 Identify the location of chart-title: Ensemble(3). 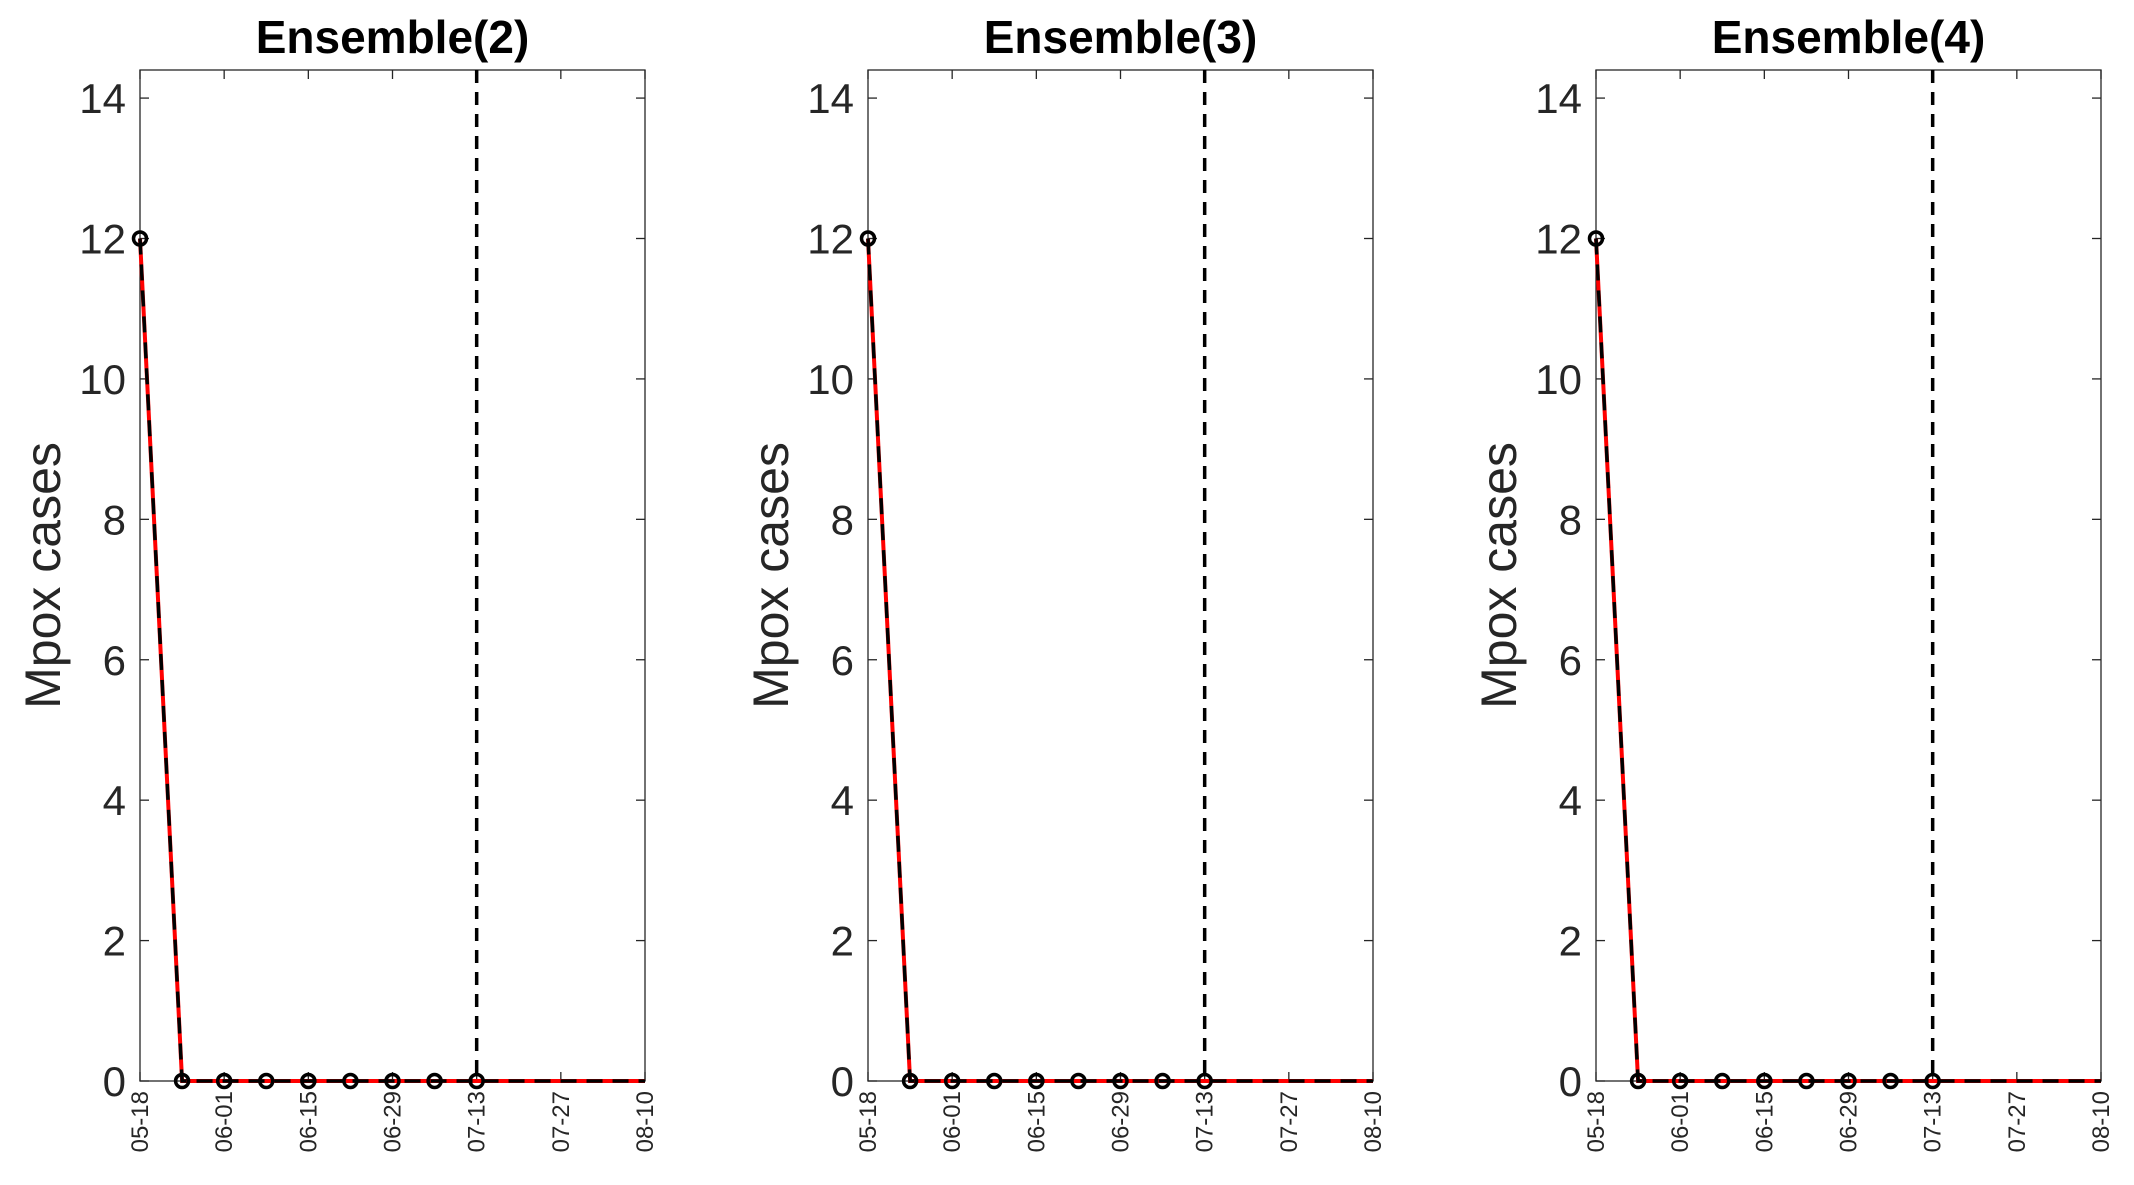
(1121, 37).